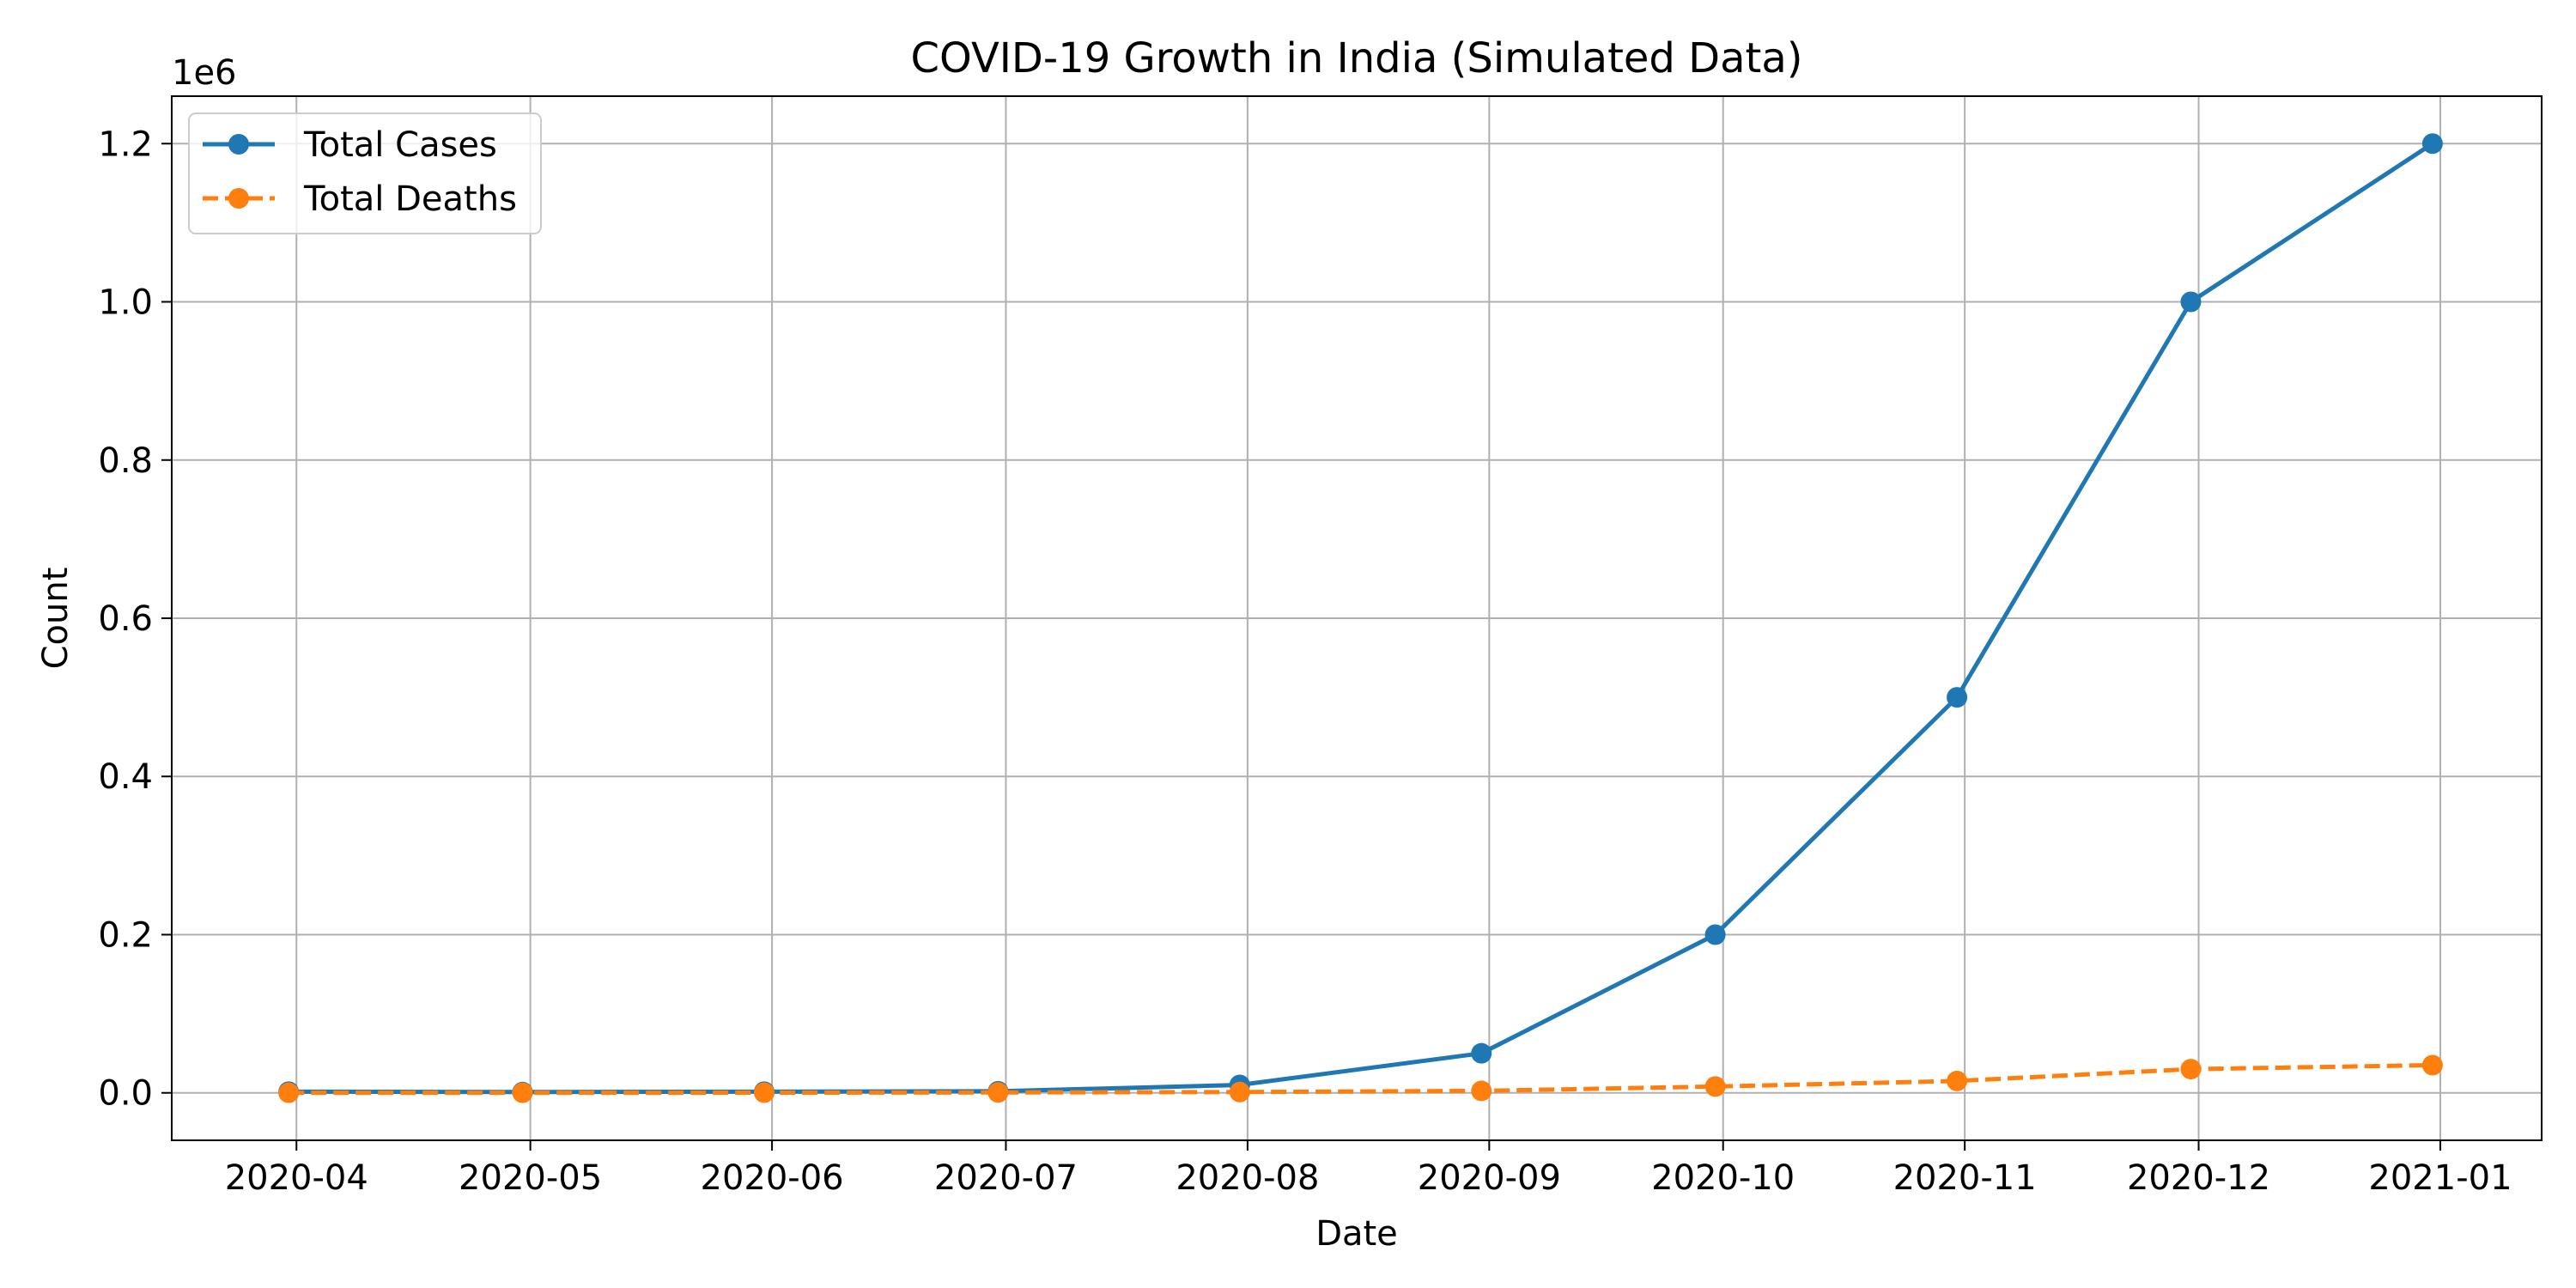 This screenshot has width=2576, height=1288. Describe the element at coordinates (126, 777) in the screenshot. I see `y-tick-label: 0.4` at that location.